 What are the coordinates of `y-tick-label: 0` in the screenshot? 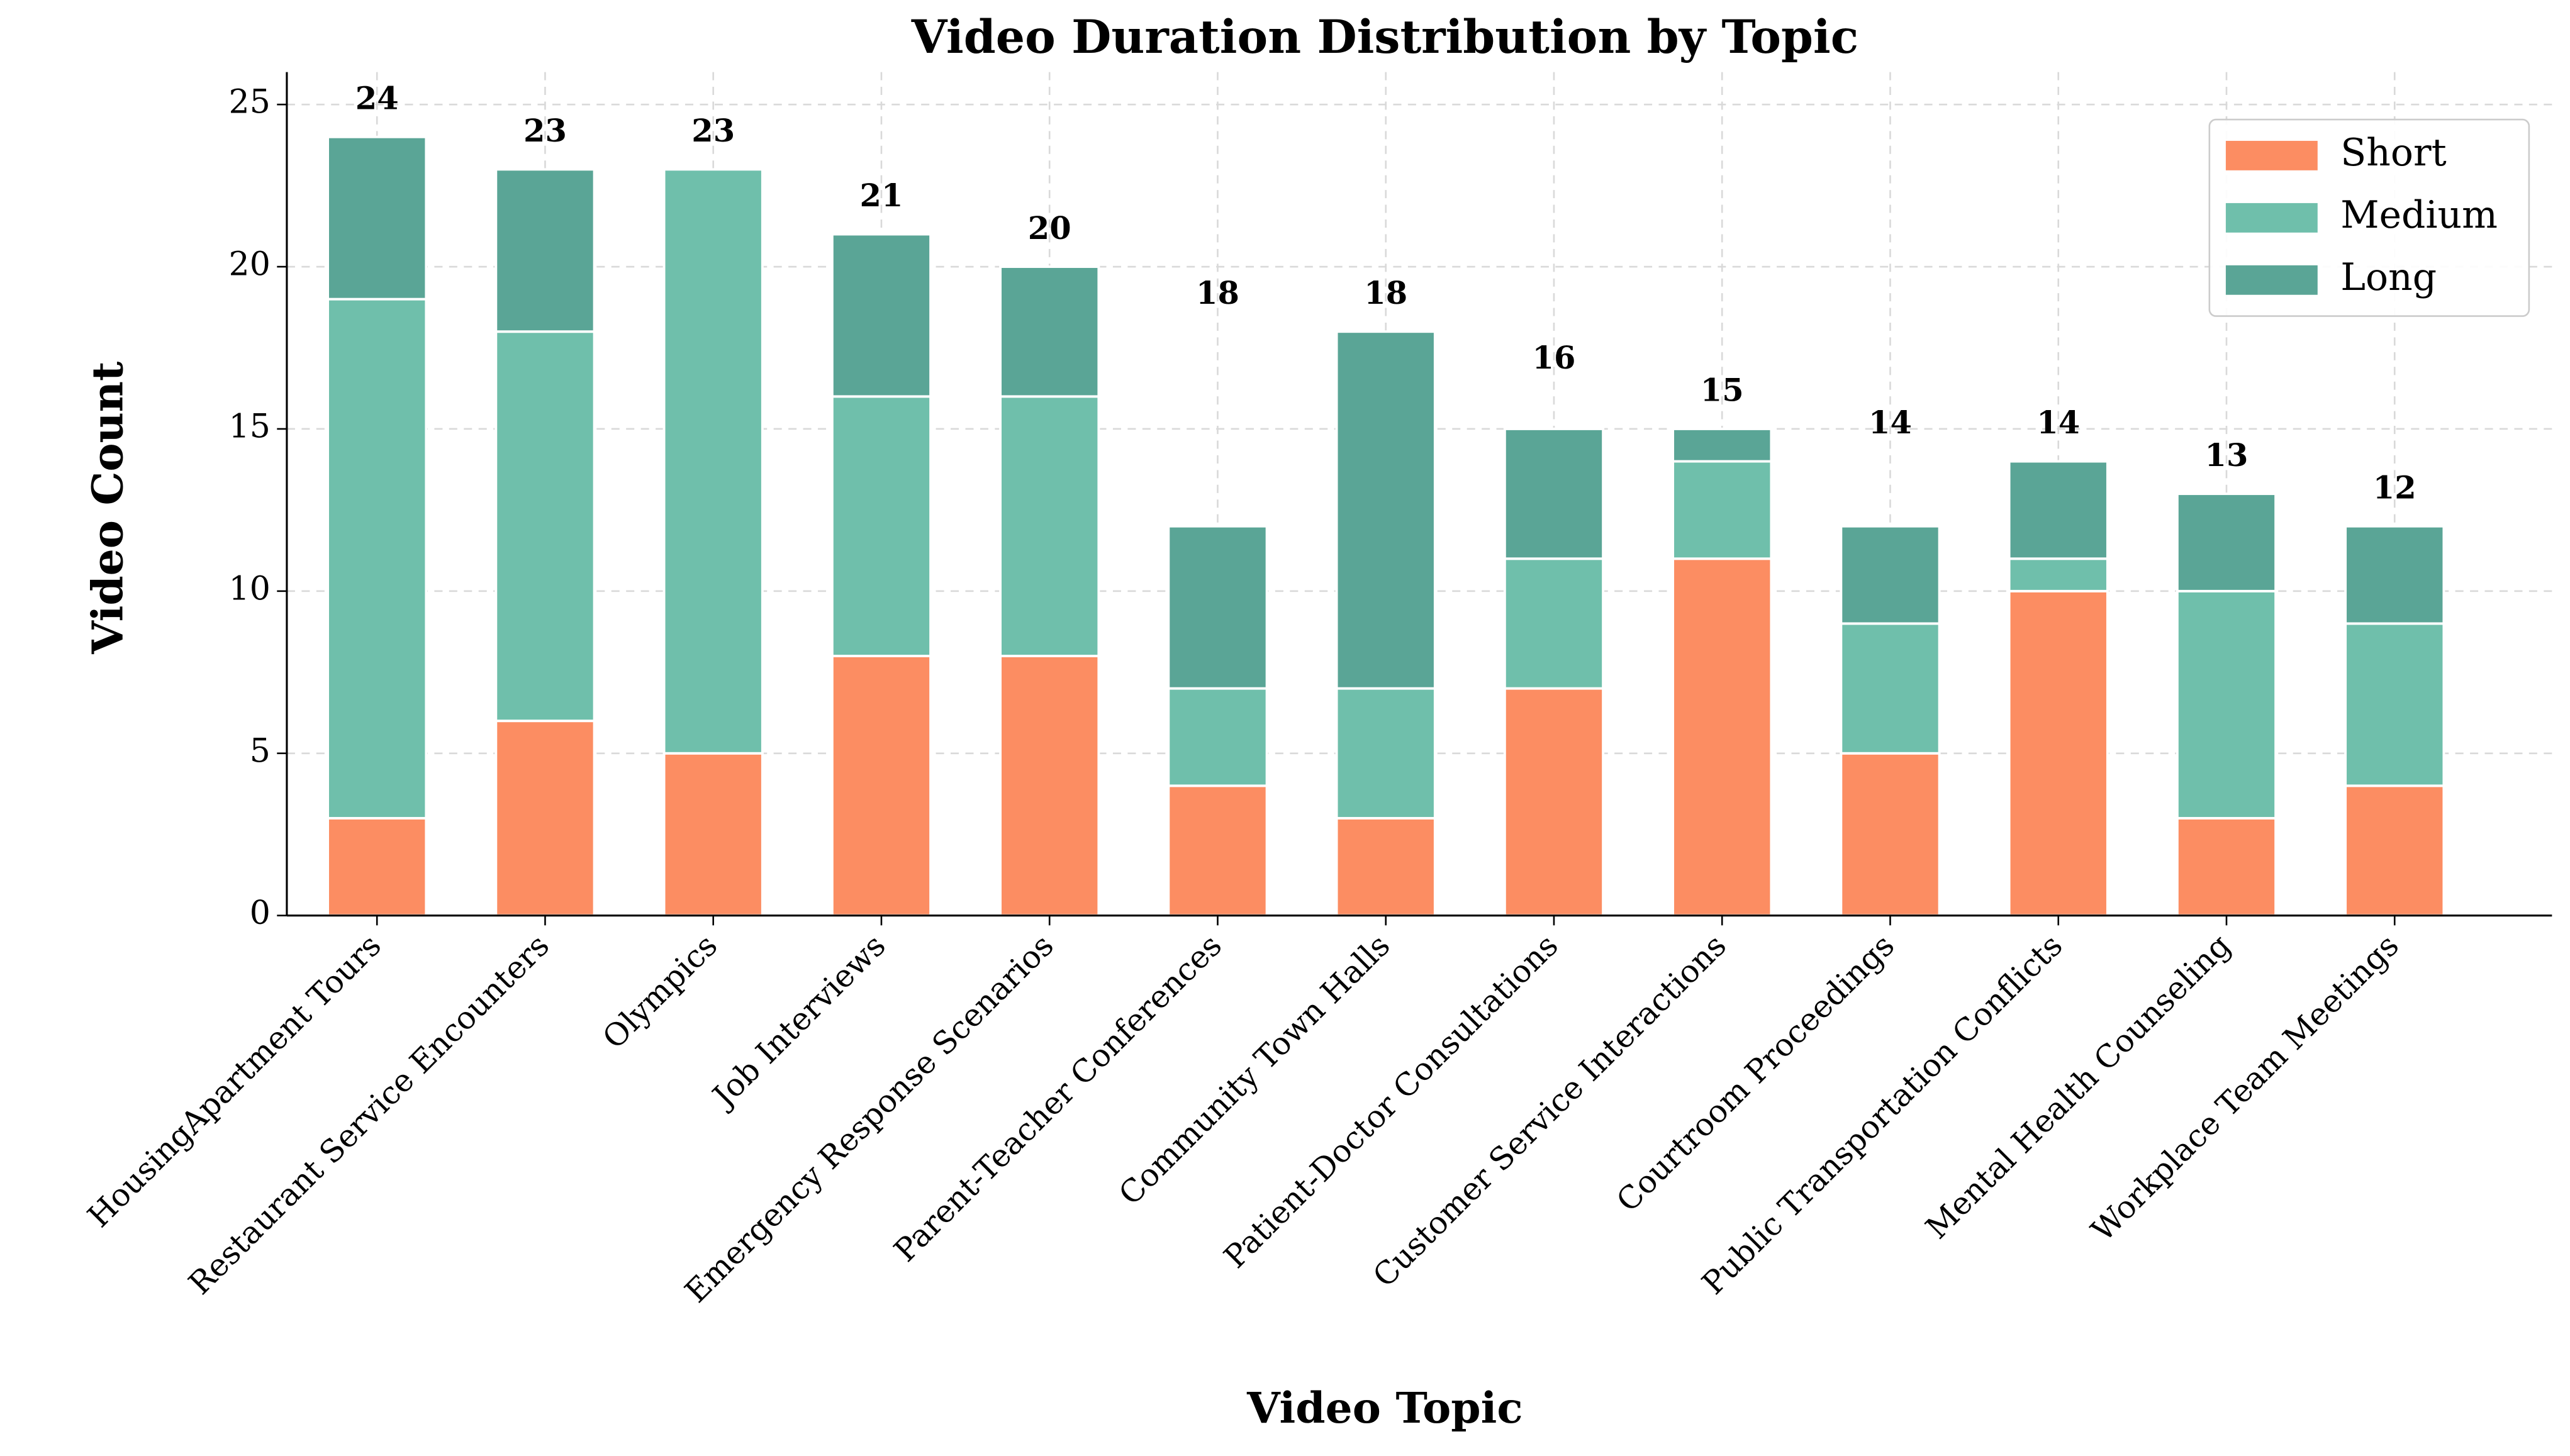 It's located at (260, 913).